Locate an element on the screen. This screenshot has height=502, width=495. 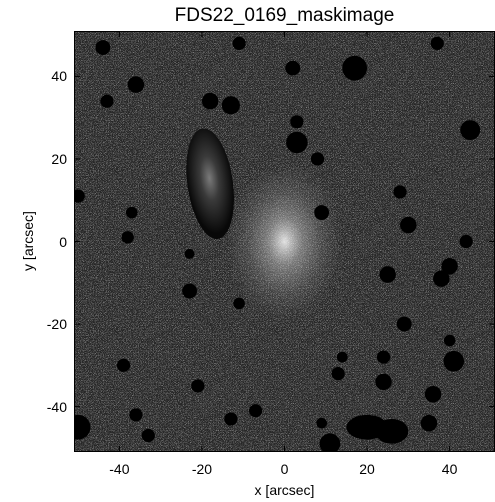
y-tick-label: 40 is located at coordinates (59, 76).